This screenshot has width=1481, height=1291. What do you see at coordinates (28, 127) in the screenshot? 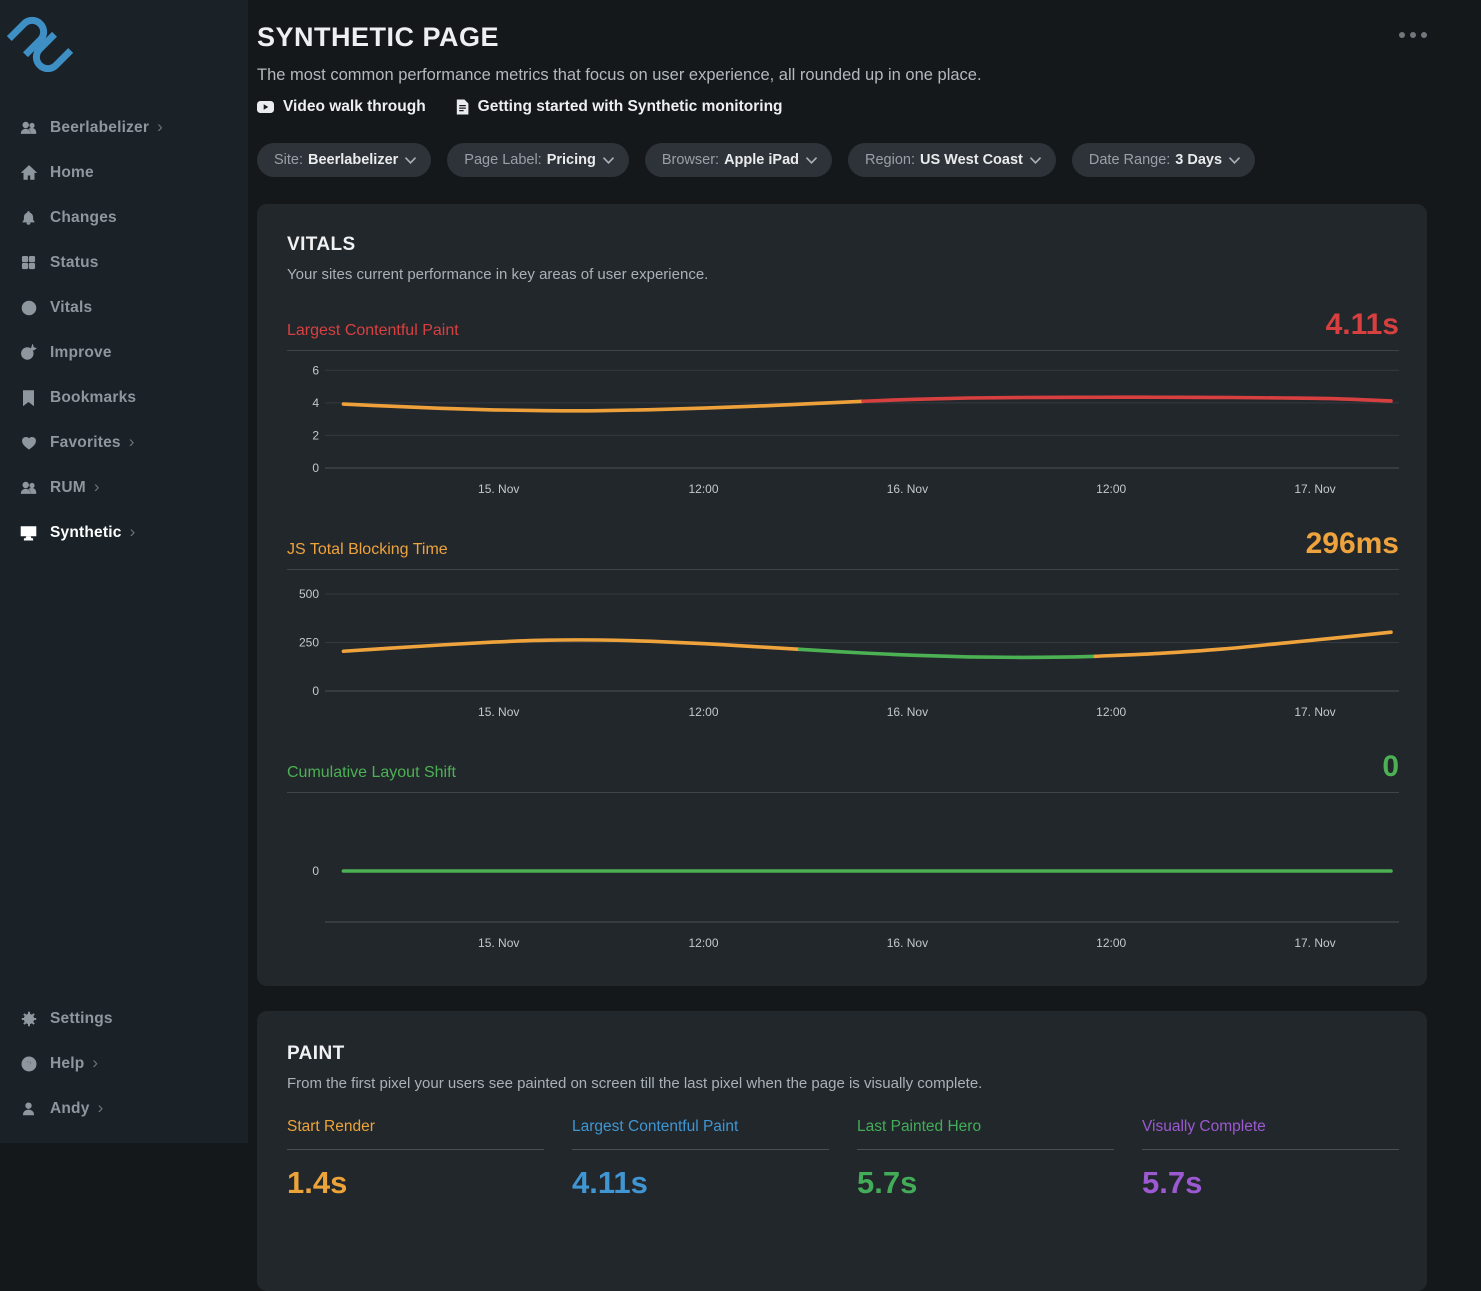
I see `users-icon` at bounding box center [28, 127].